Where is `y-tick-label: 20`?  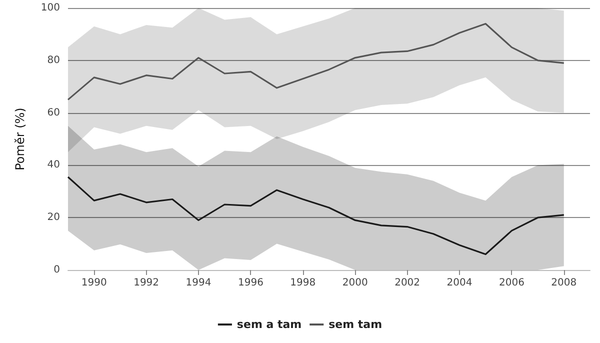
y-tick-label: 20 is located at coordinates (53, 218).